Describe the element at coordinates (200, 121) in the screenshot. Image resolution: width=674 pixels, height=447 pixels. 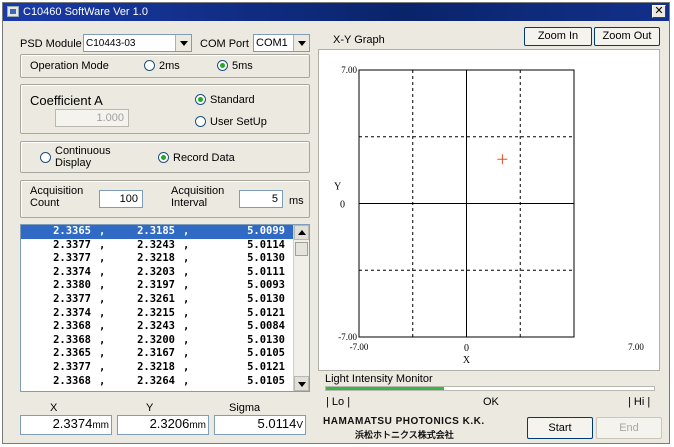
I see `user-setup-radio` at that location.